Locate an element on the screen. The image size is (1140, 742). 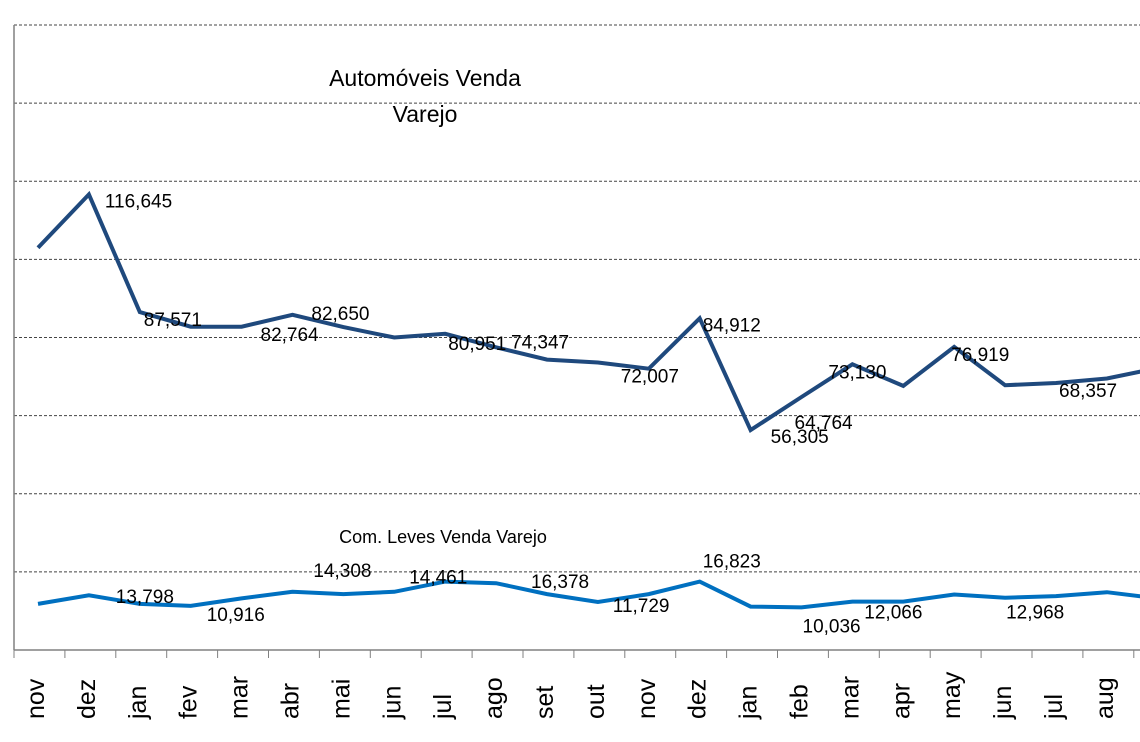
series-title-automoveis: Automóveis Venda is located at coordinates (425, 78).